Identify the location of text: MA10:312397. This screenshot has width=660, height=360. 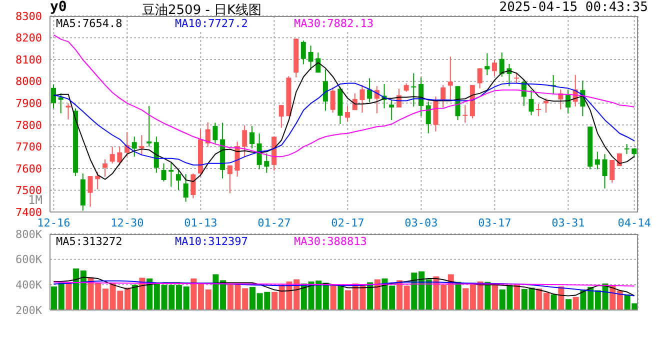
(211, 241).